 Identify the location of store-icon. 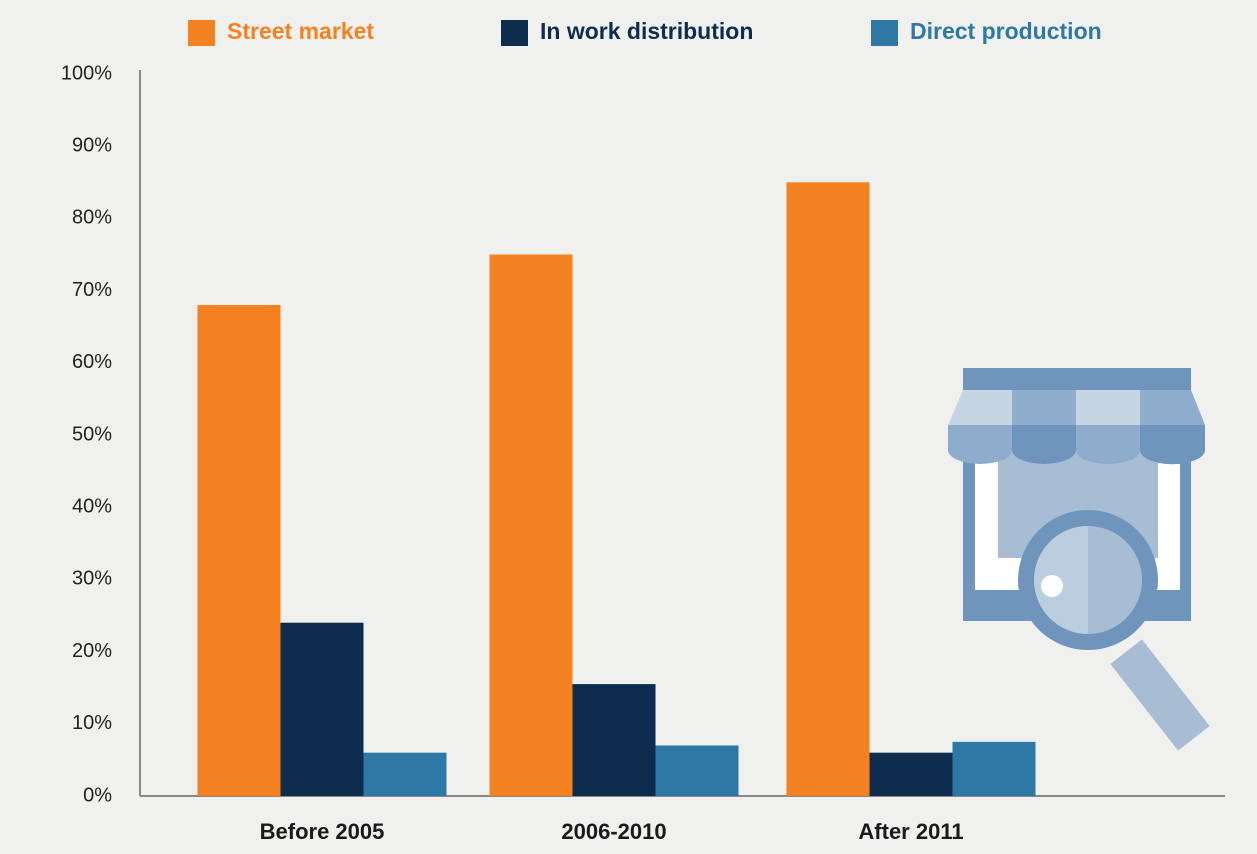
(1079, 559).